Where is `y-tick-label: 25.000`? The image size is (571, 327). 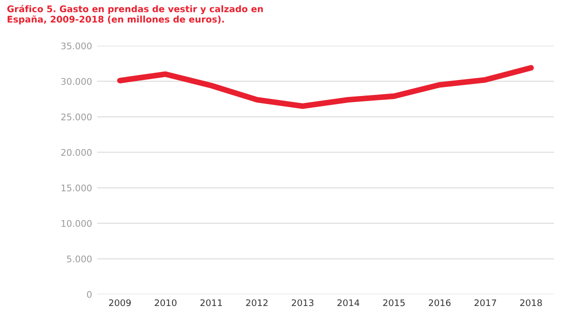
y-tick-label: 25.000 is located at coordinates (76, 117).